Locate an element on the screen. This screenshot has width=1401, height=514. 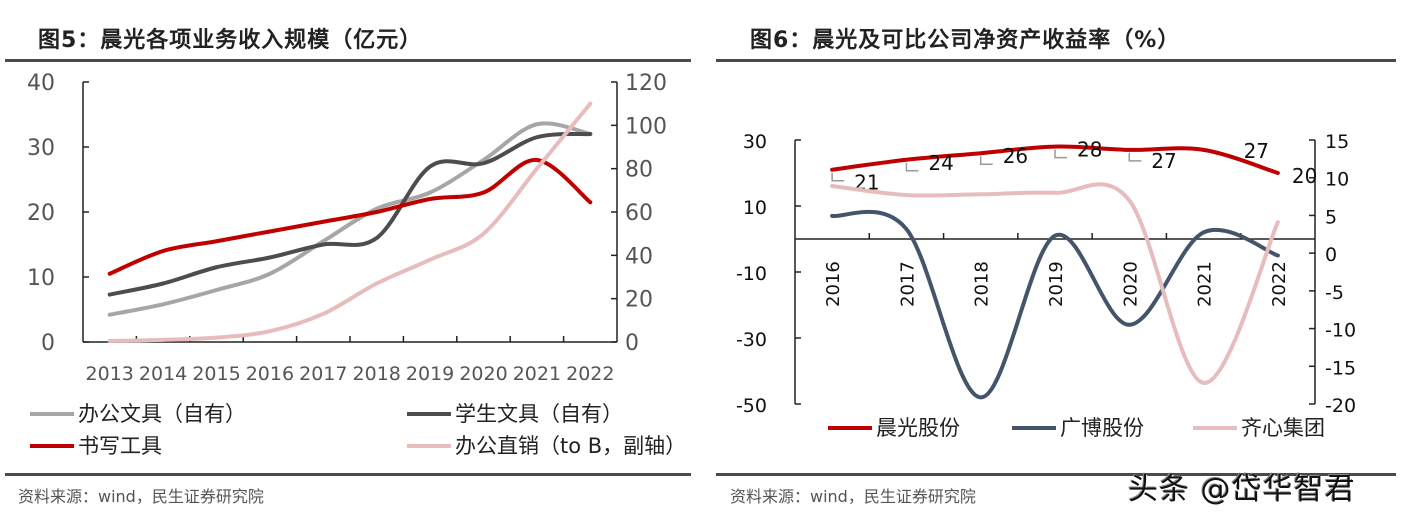
chart1-x-label: 2015 is located at coordinates (216, 374).